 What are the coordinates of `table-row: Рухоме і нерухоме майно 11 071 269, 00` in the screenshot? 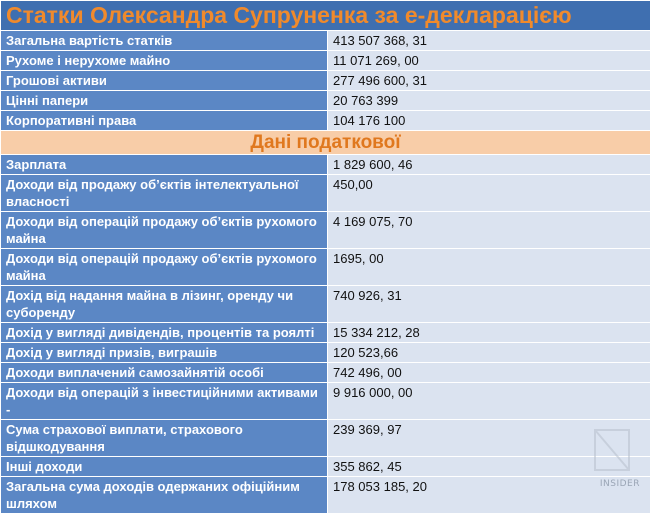 It's located at (325, 61).